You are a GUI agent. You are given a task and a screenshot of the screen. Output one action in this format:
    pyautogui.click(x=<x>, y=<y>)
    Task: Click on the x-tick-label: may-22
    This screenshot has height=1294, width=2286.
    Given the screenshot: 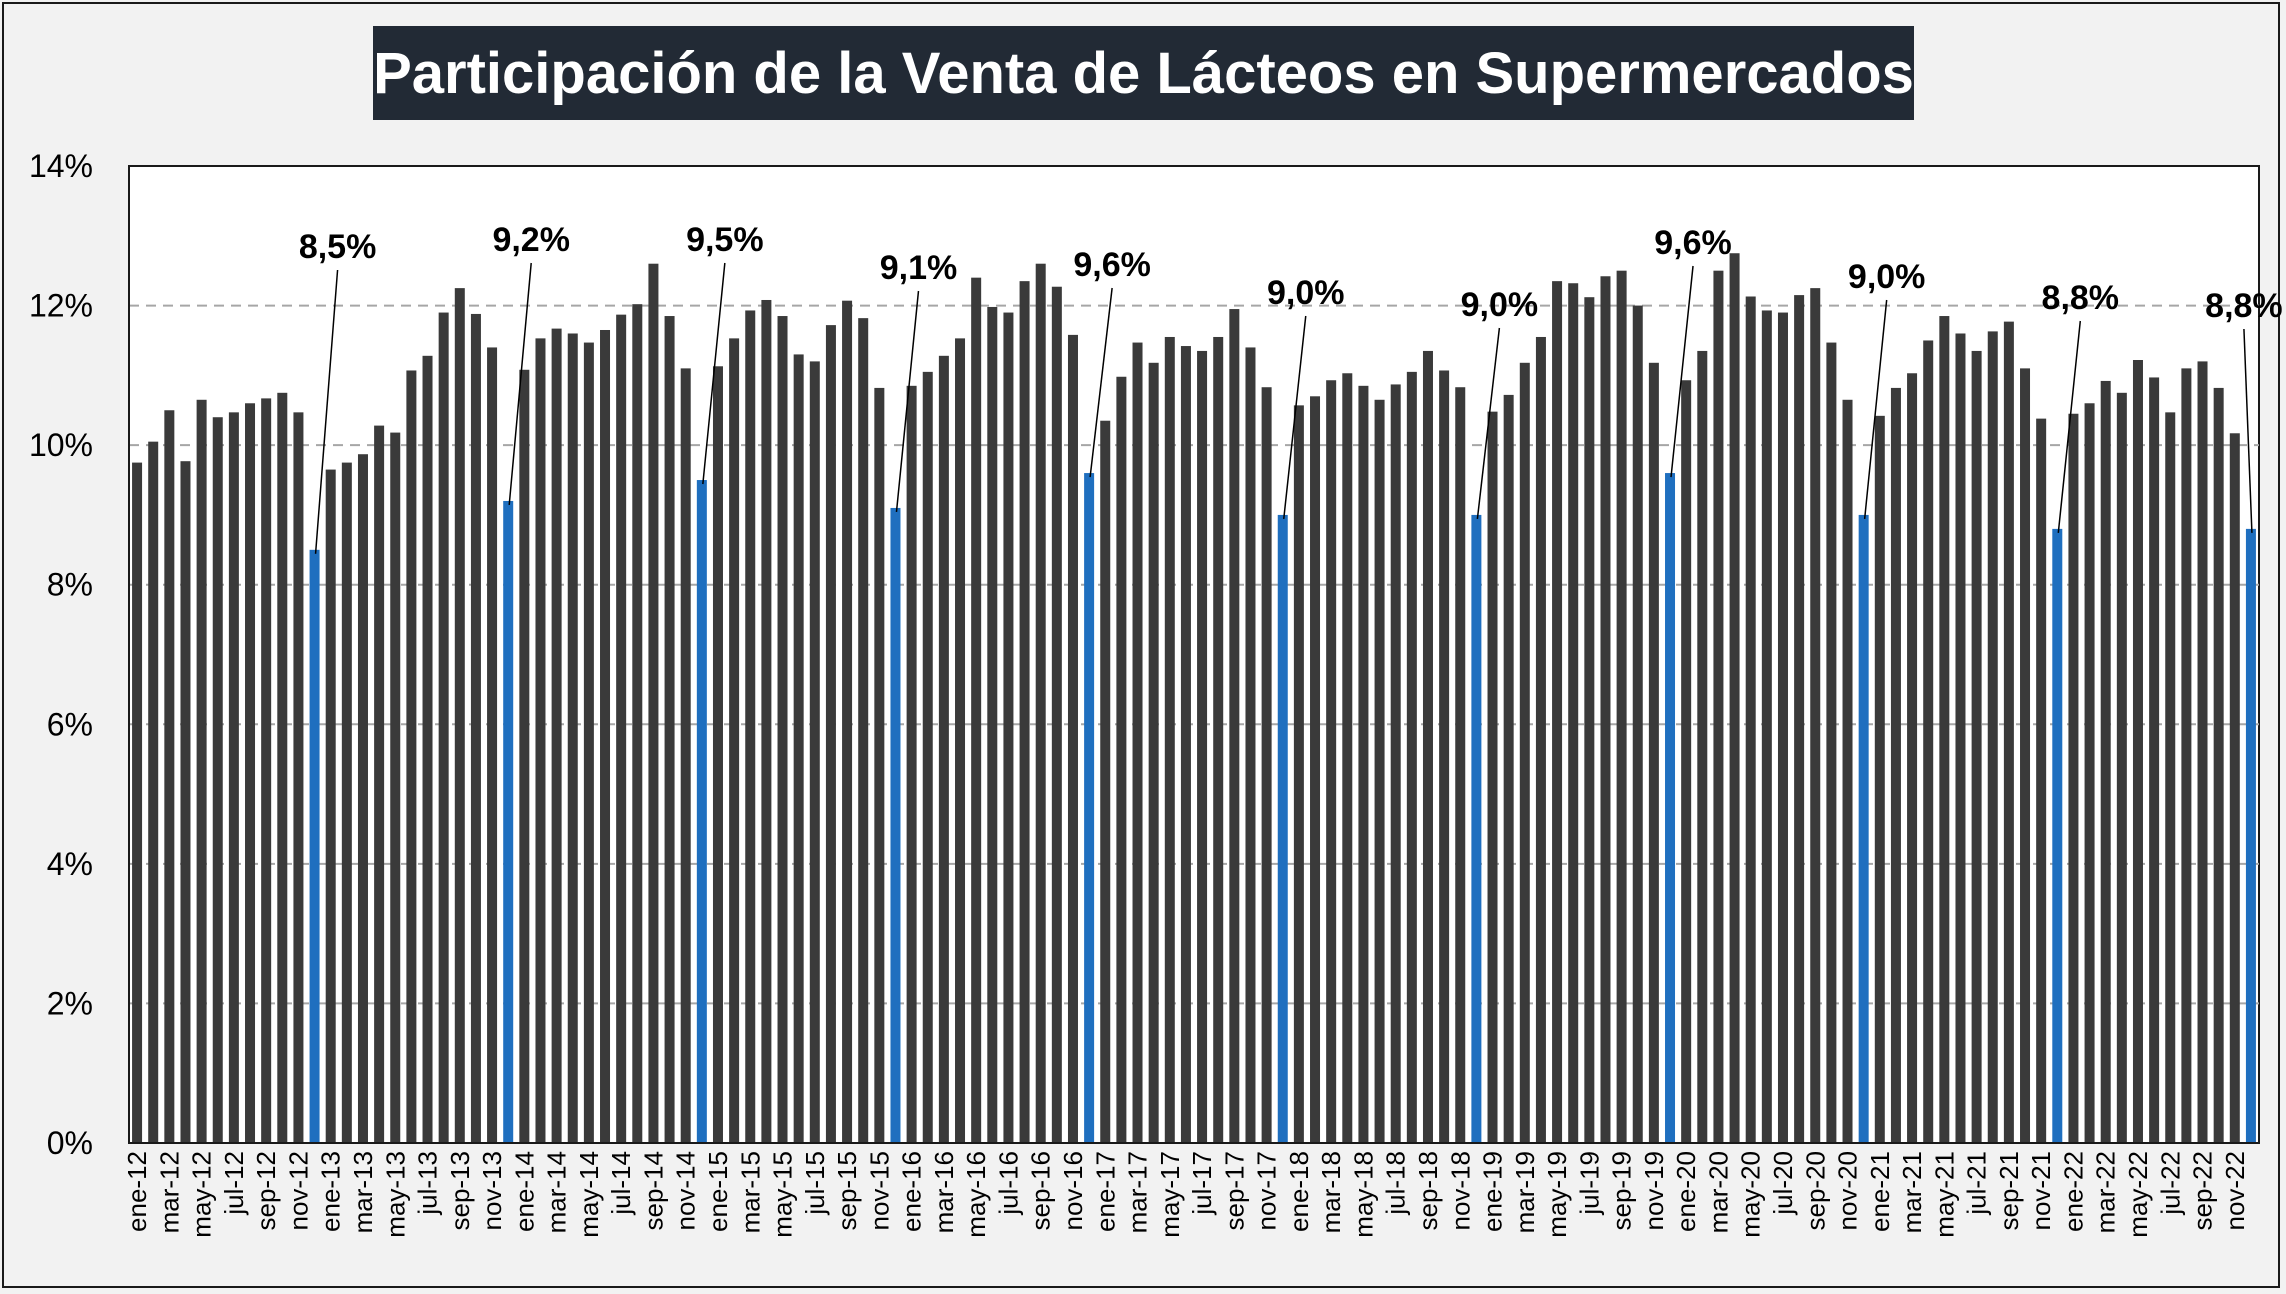 What is the action you would take?
    pyautogui.click(x=2138, y=1194)
    